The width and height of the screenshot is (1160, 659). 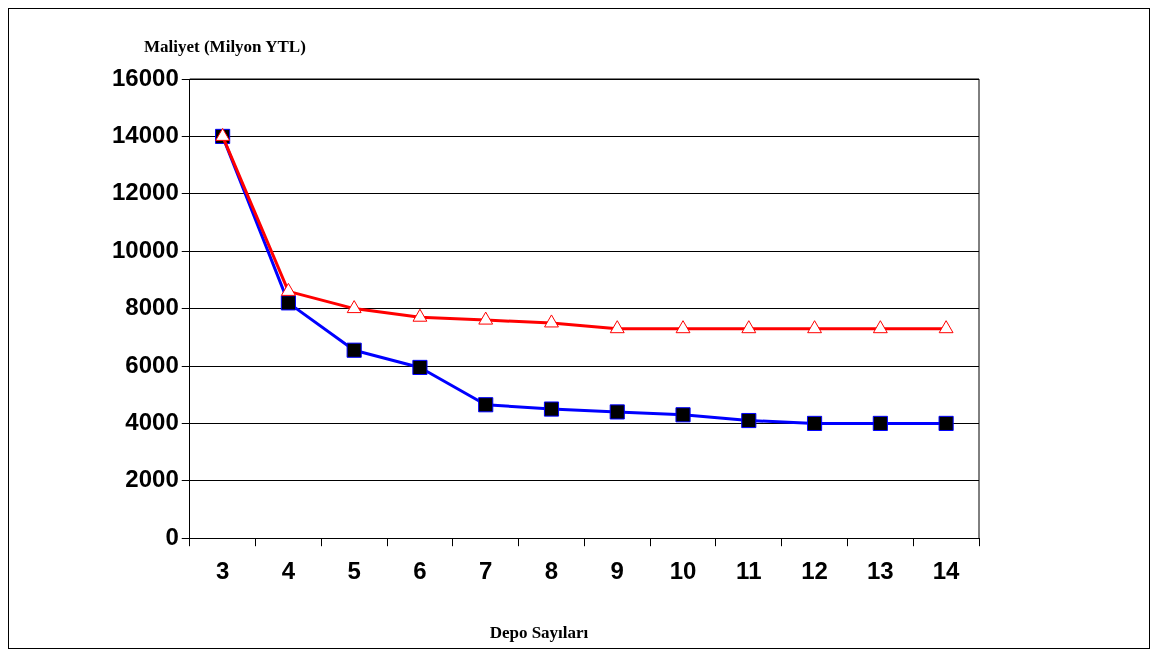 I want to click on x-tick-label: 11, so click(x=749, y=571).